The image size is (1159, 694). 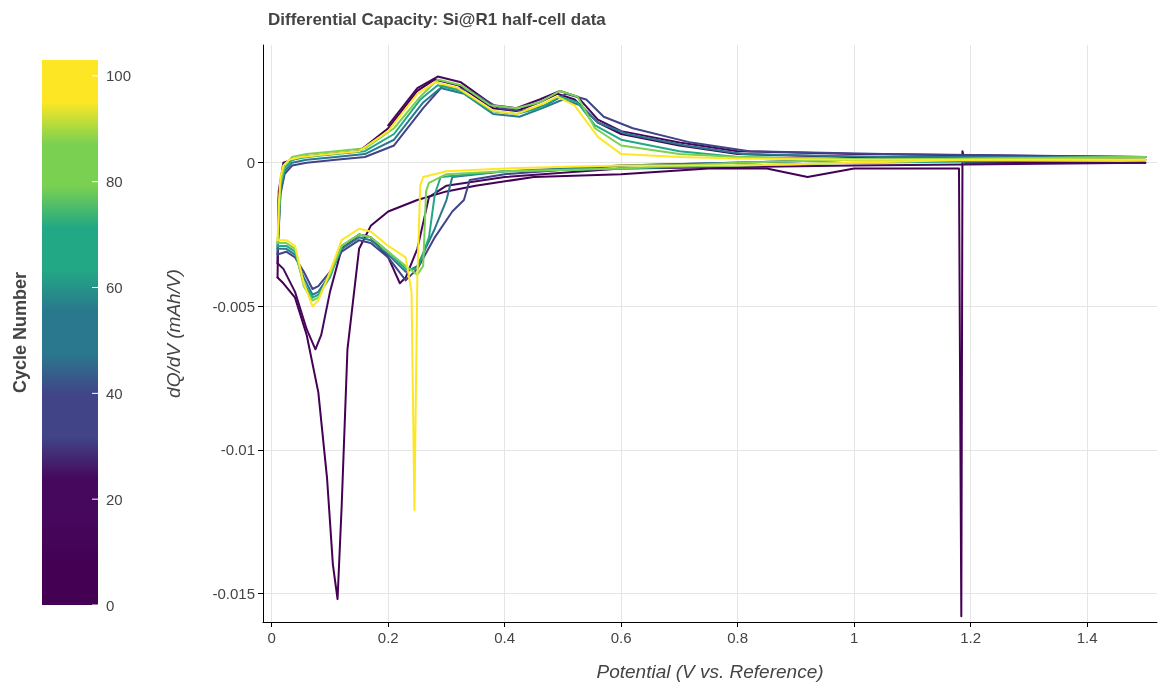 I want to click on y-tick-label: -0.01, so click(x=237, y=450).